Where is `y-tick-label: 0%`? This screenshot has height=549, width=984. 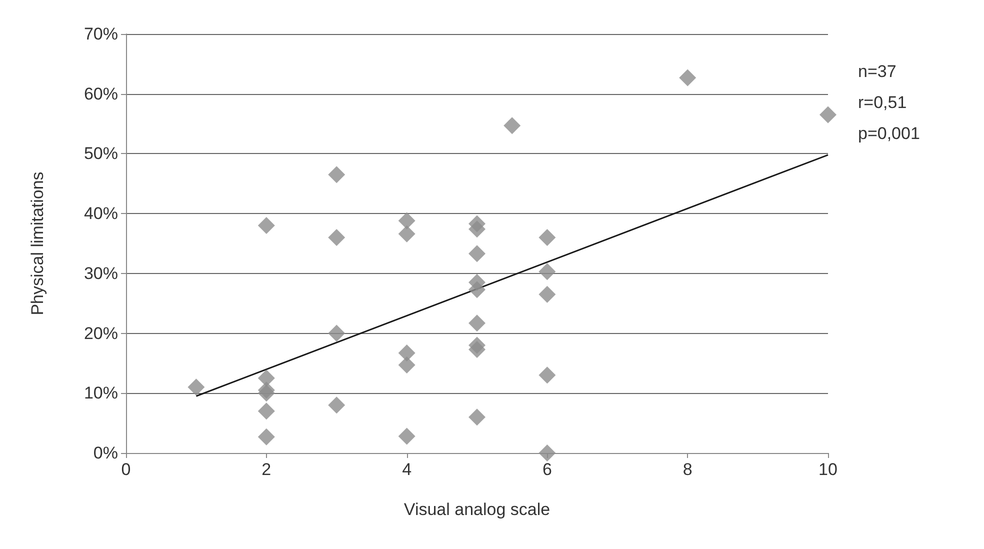
y-tick-label: 0% is located at coordinates (105, 453).